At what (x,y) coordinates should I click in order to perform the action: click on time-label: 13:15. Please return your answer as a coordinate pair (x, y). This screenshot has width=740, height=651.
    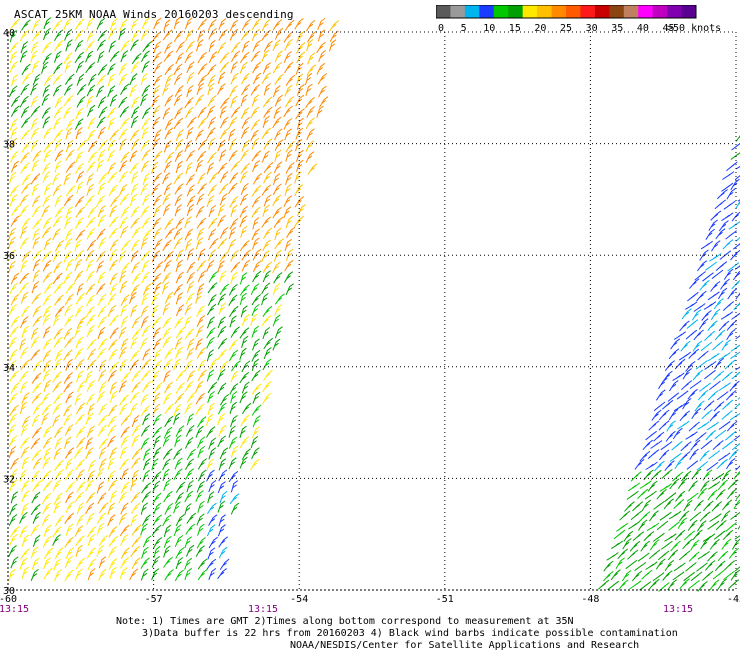
    Looking at the image, I should click on (263, 609).